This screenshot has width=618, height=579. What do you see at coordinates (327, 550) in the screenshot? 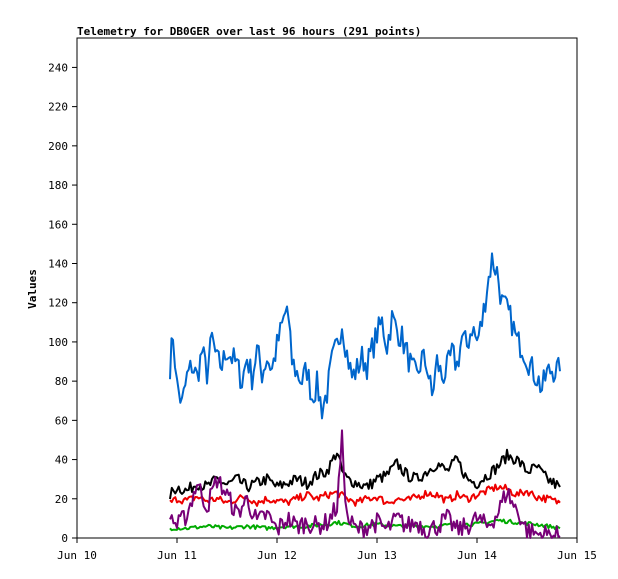
I see `x-axis-ticks: Jun 10 Jun 11 Jun 12 Jun 13 Jun 14 Jun 15` at bounding box center [327, 550].